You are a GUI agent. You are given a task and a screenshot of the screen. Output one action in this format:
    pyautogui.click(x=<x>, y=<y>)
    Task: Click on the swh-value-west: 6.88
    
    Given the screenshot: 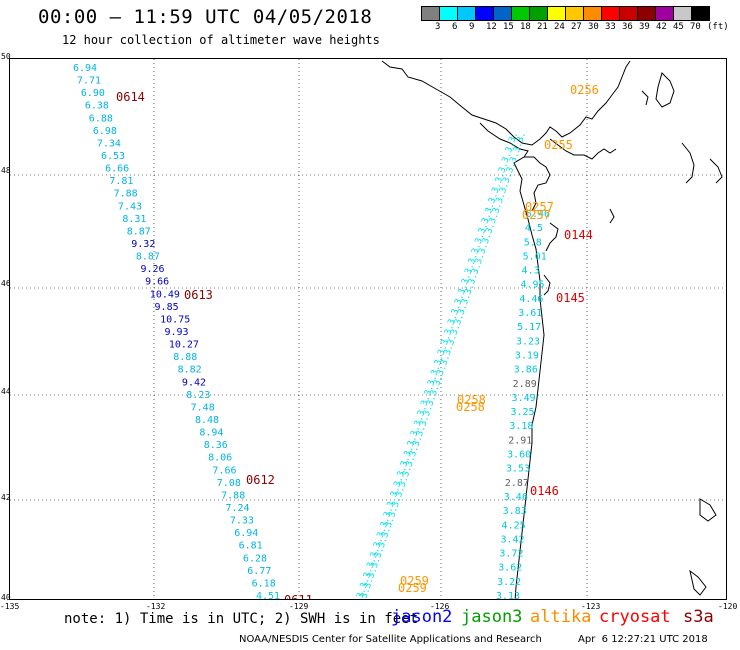 What is the action you would take?
    pyautogui.click(x=101, y=118)
    